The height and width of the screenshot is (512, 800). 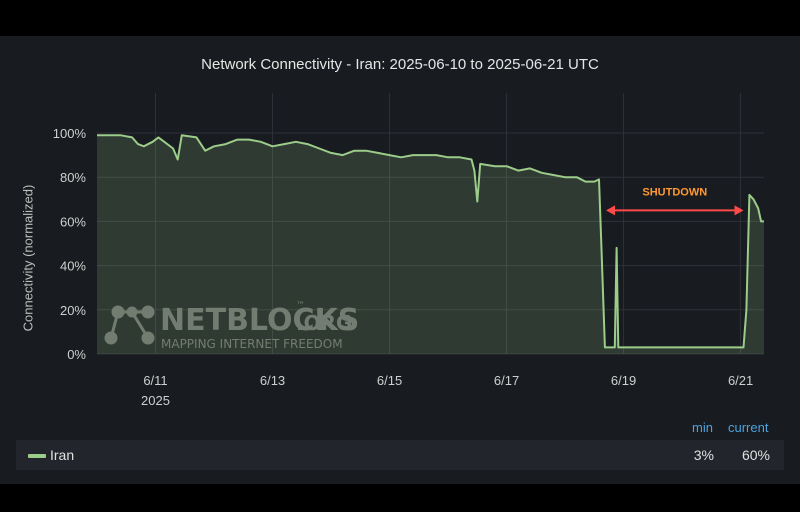 I want to click on x-tick-label: 6/19, so click(x=623, y=380).